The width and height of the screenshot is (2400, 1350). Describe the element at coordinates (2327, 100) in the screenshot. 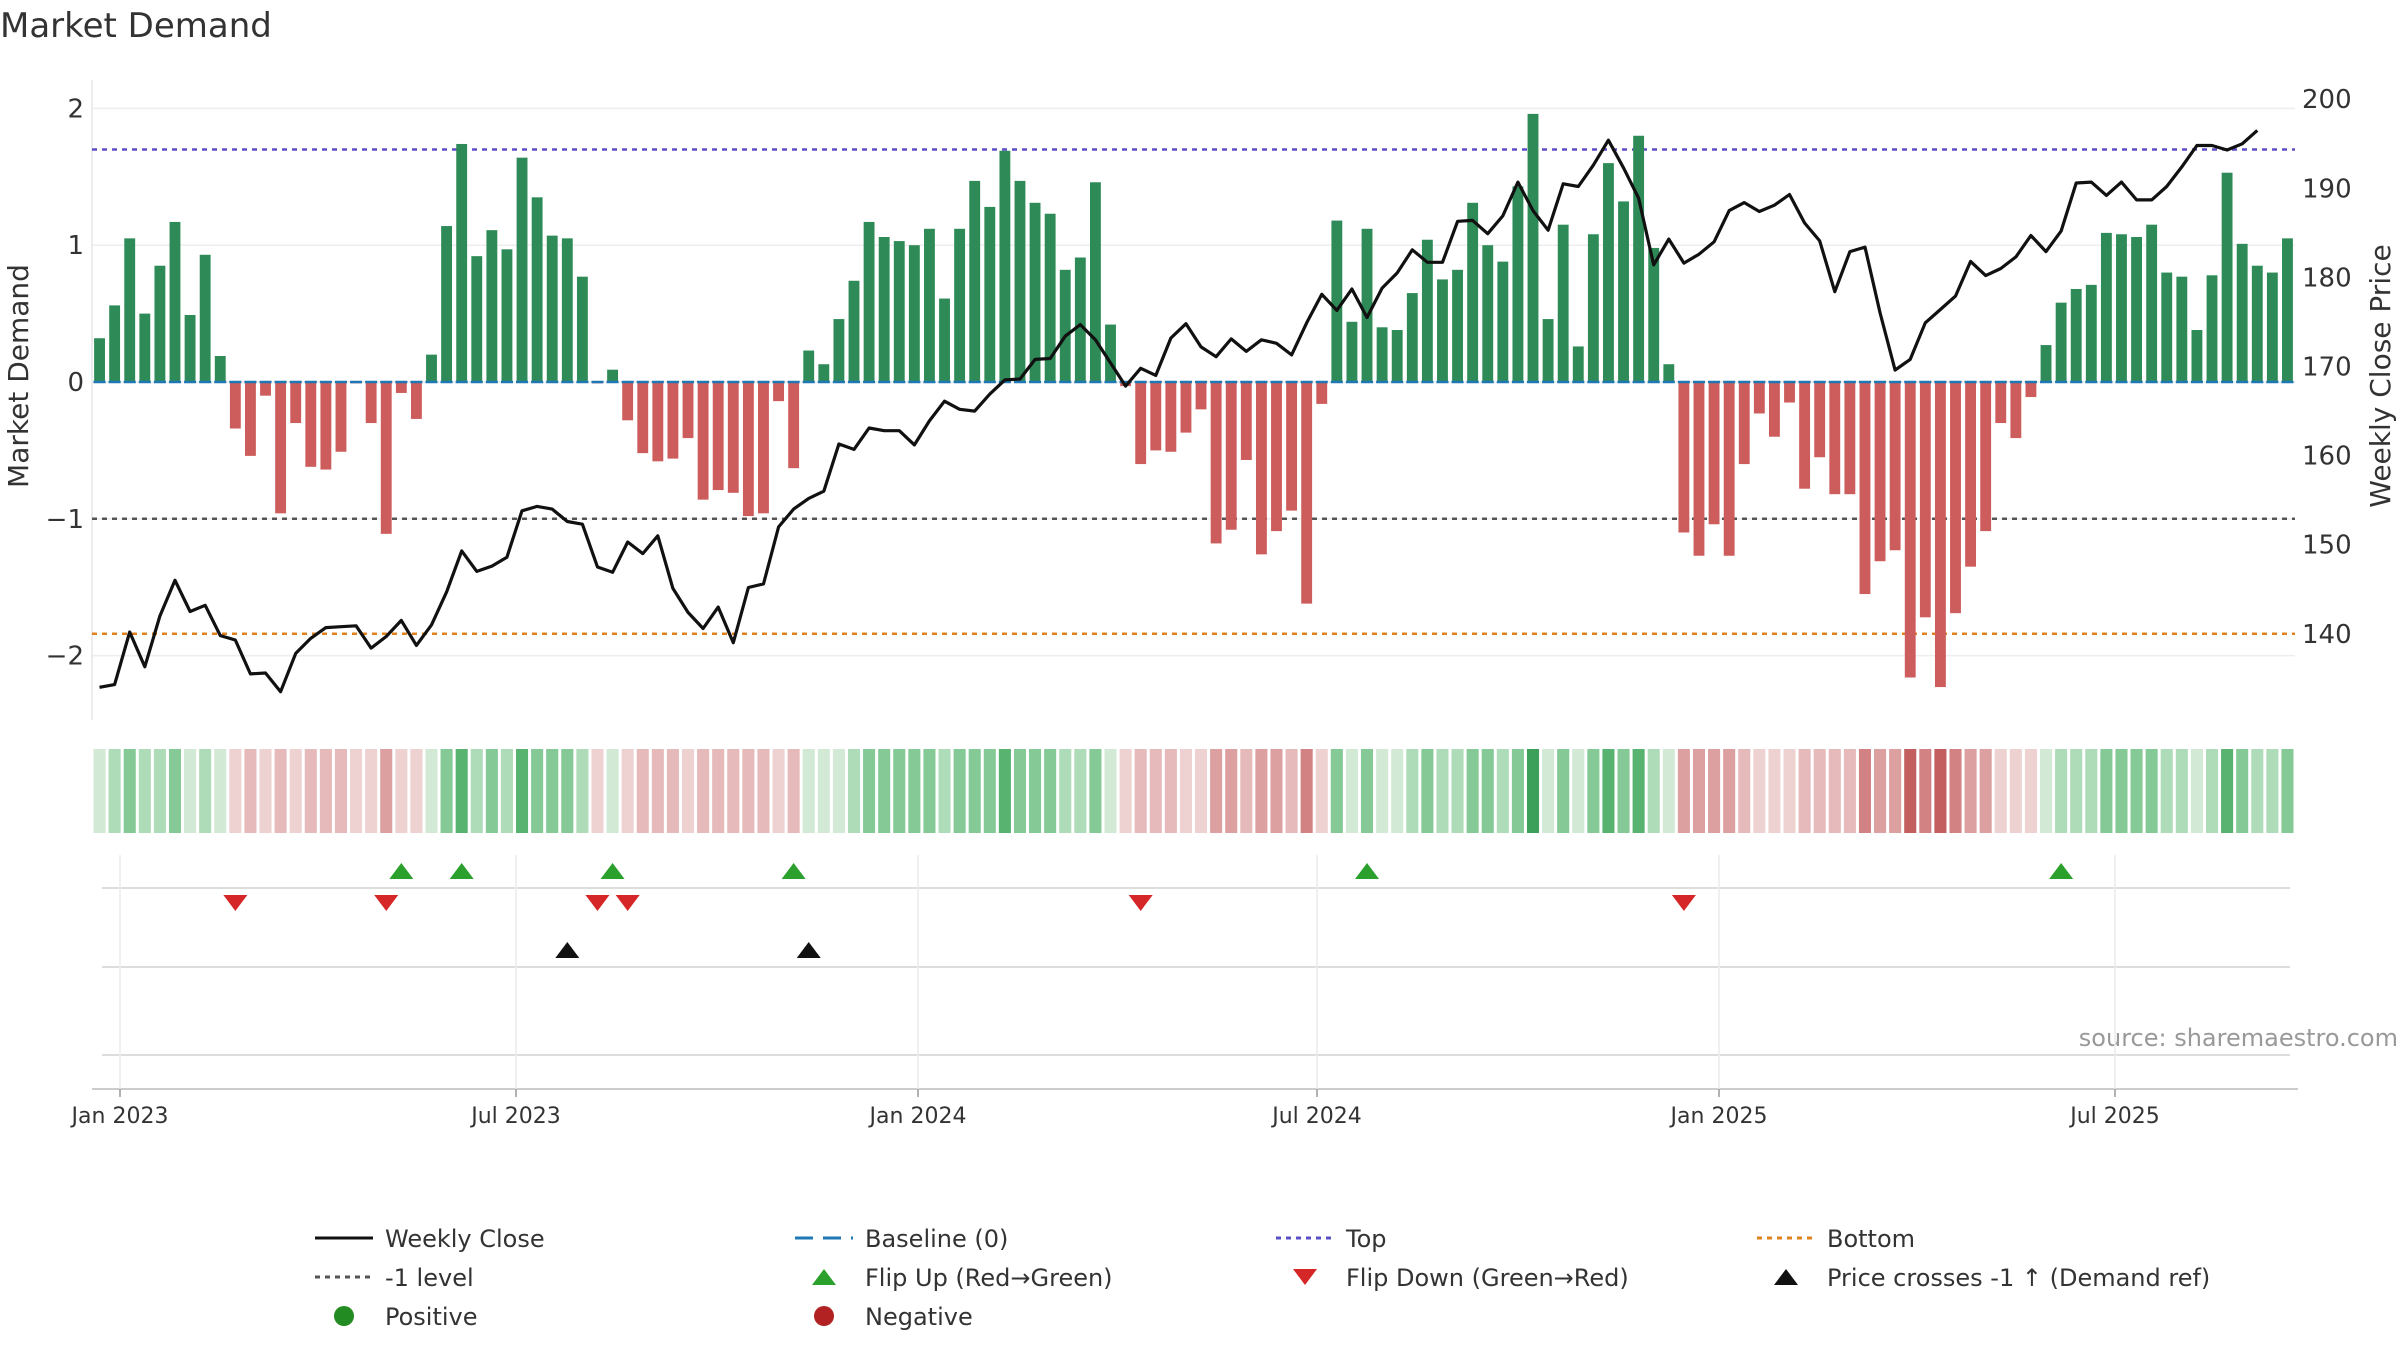

I see `right-tick-label: 200` at that location.